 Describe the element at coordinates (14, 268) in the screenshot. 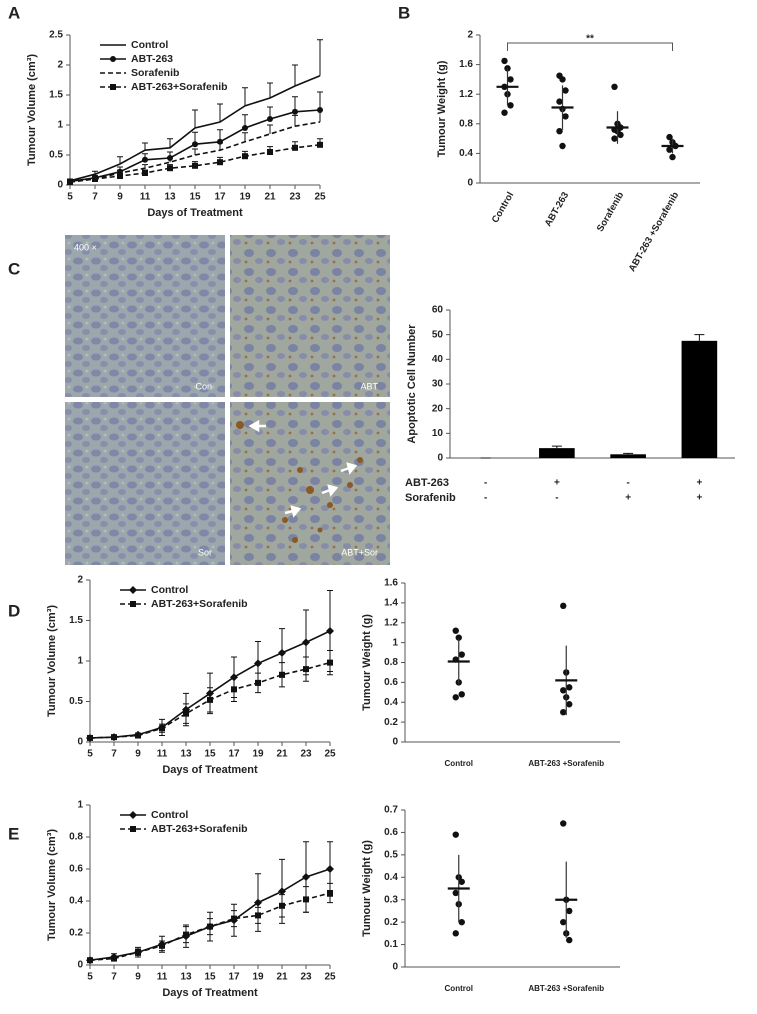

I see `panel-label: C` at that location.